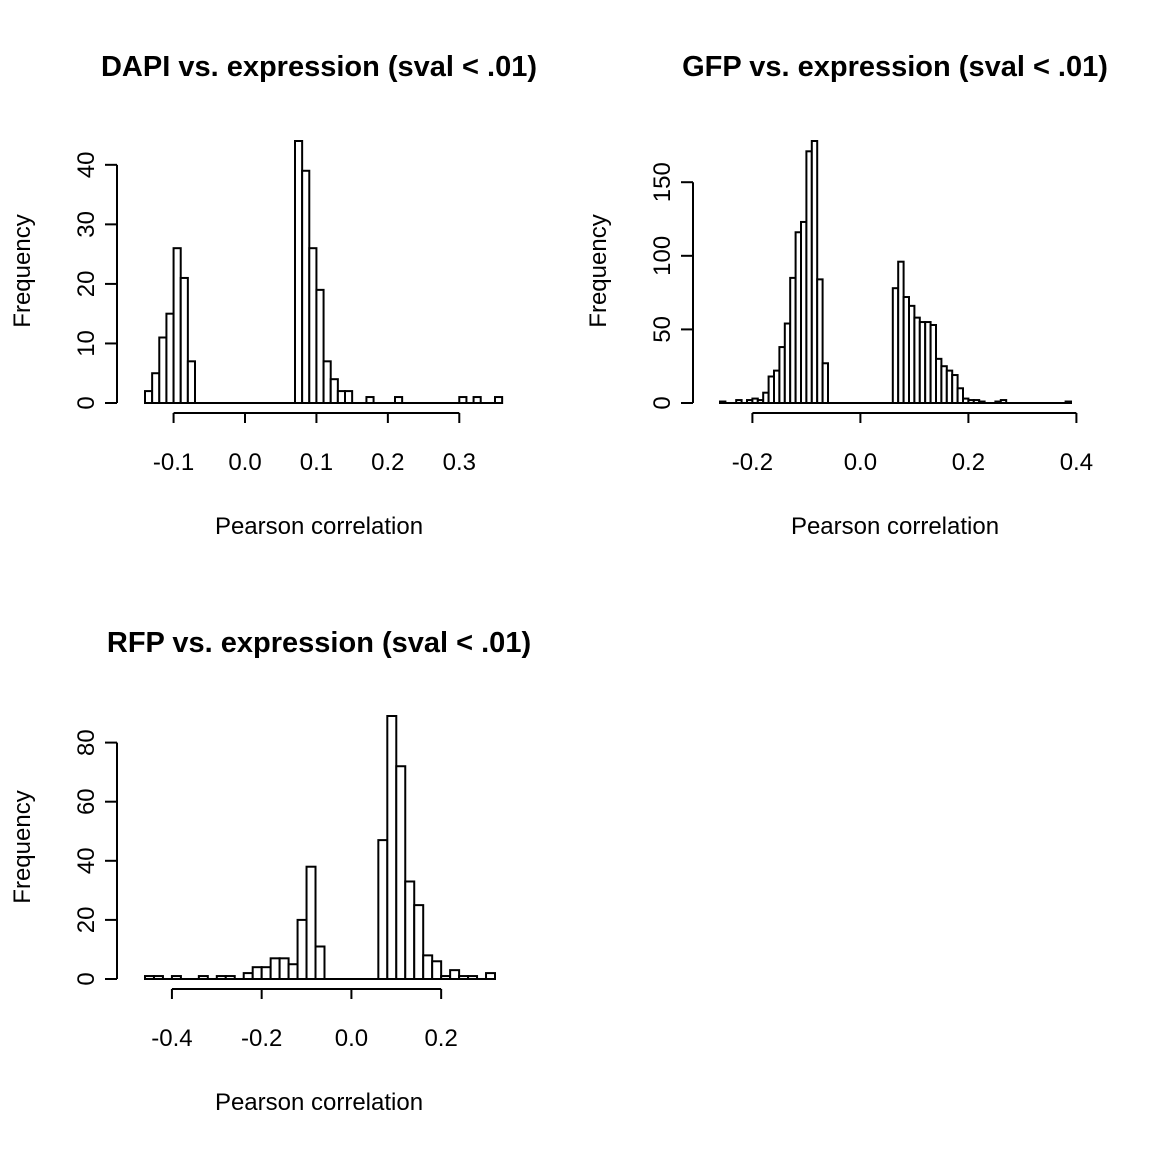  I want to click on x-axis: -0.4 -0.2 0.0 0.2, so click(304, 1020).